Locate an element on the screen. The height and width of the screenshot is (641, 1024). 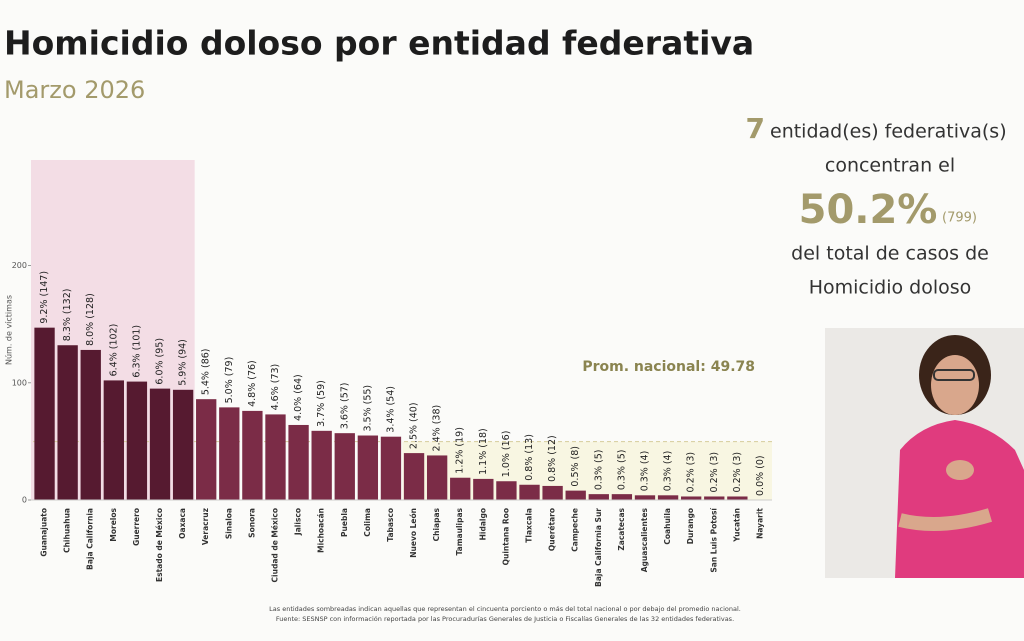
x-tick-label: Oaxaca is located at coordinates (182, 523).